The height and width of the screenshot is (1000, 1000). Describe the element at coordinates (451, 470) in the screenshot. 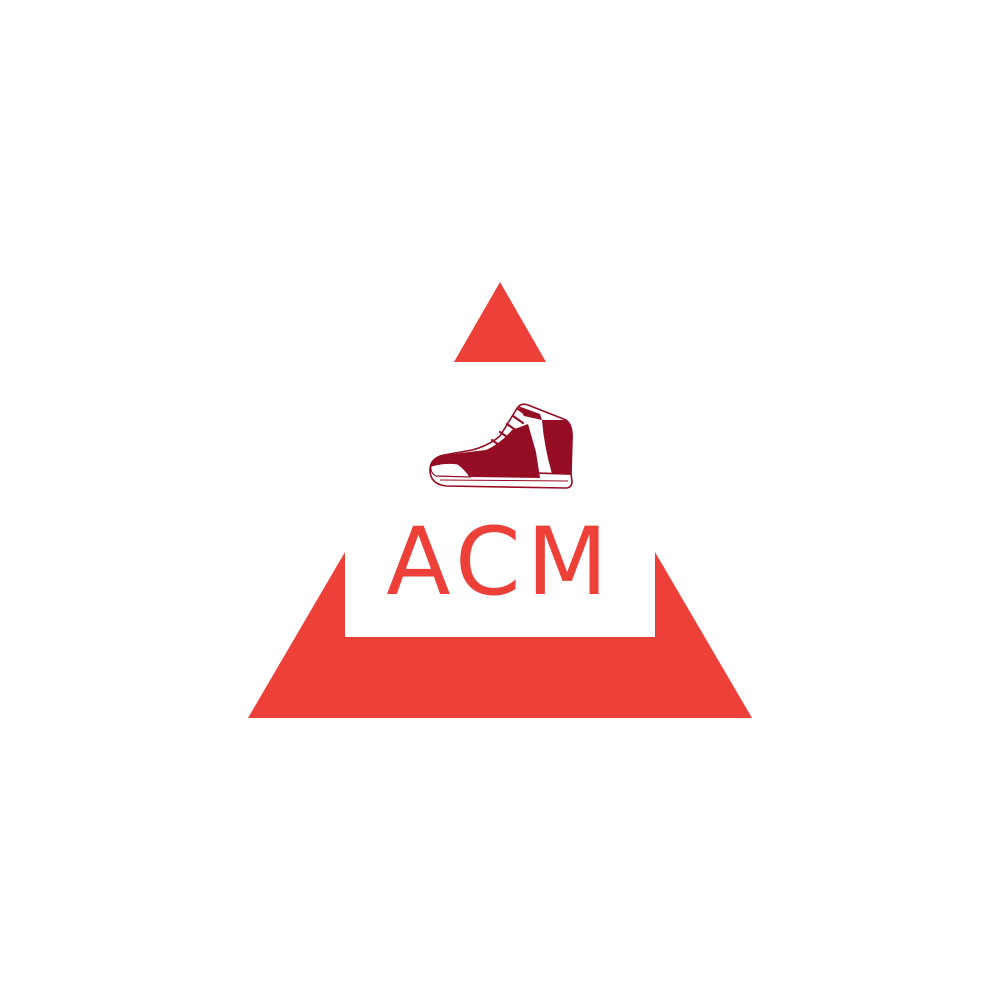

I see `sneaker-toe-cap` at that location.